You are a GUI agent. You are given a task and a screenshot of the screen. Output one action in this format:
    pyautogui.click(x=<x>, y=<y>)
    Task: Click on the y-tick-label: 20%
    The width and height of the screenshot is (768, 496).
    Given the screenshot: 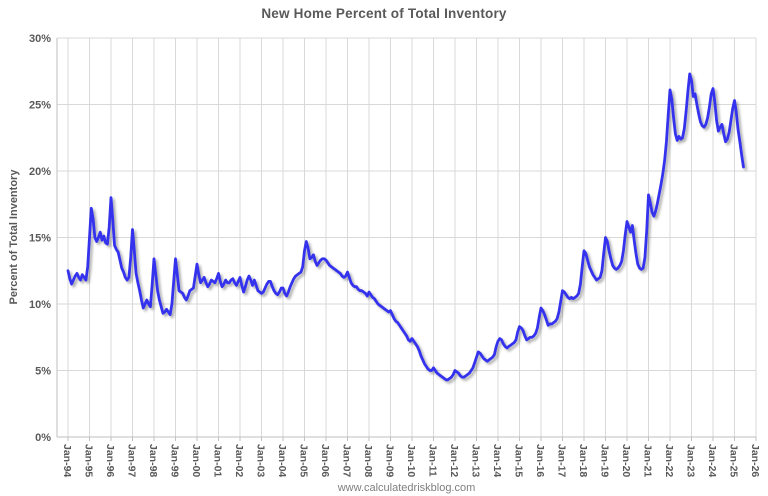 What is the action you would take?
    pyautogui.click(x=40, y=172)
    